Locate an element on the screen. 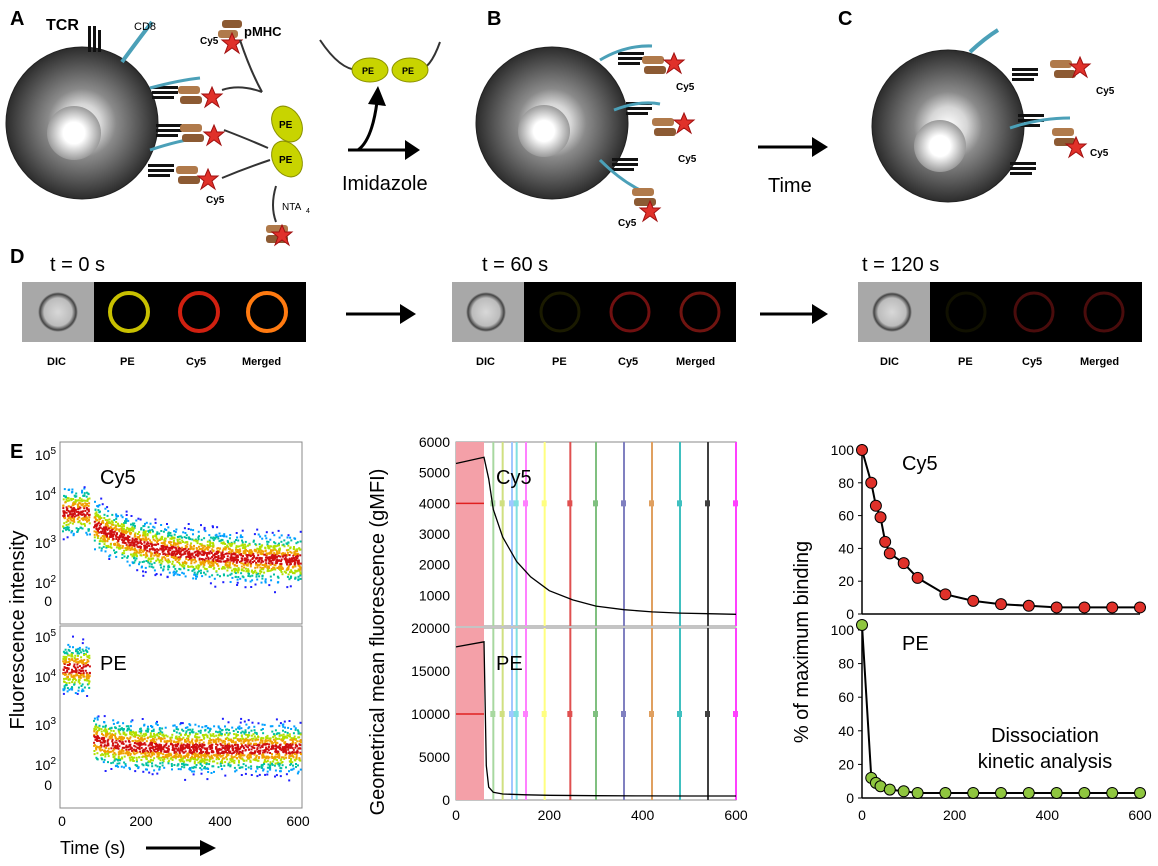  svg-text: 105 is located at coordinates (46, 454).